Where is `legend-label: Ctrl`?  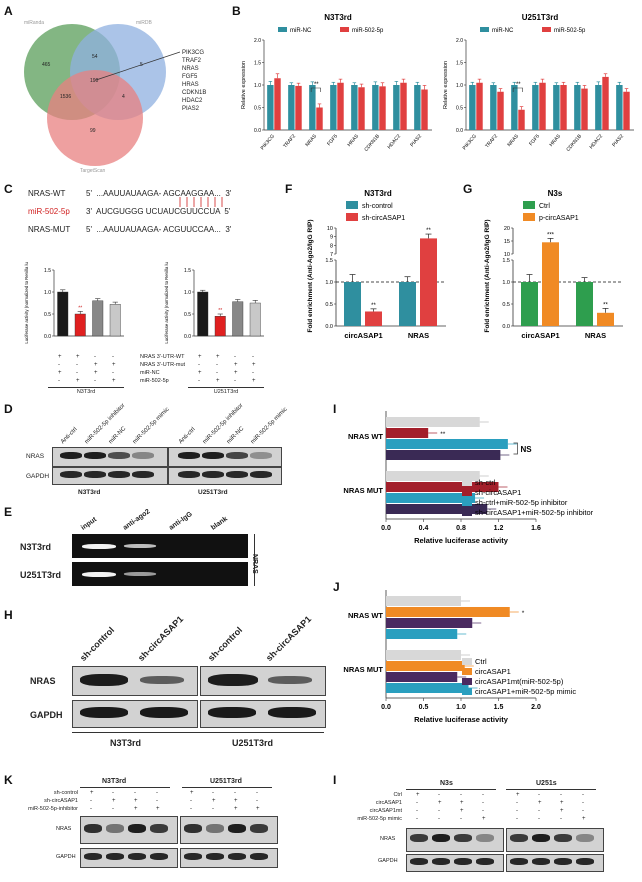
legend-label: Ctrl is located at coordinates (544, 206).